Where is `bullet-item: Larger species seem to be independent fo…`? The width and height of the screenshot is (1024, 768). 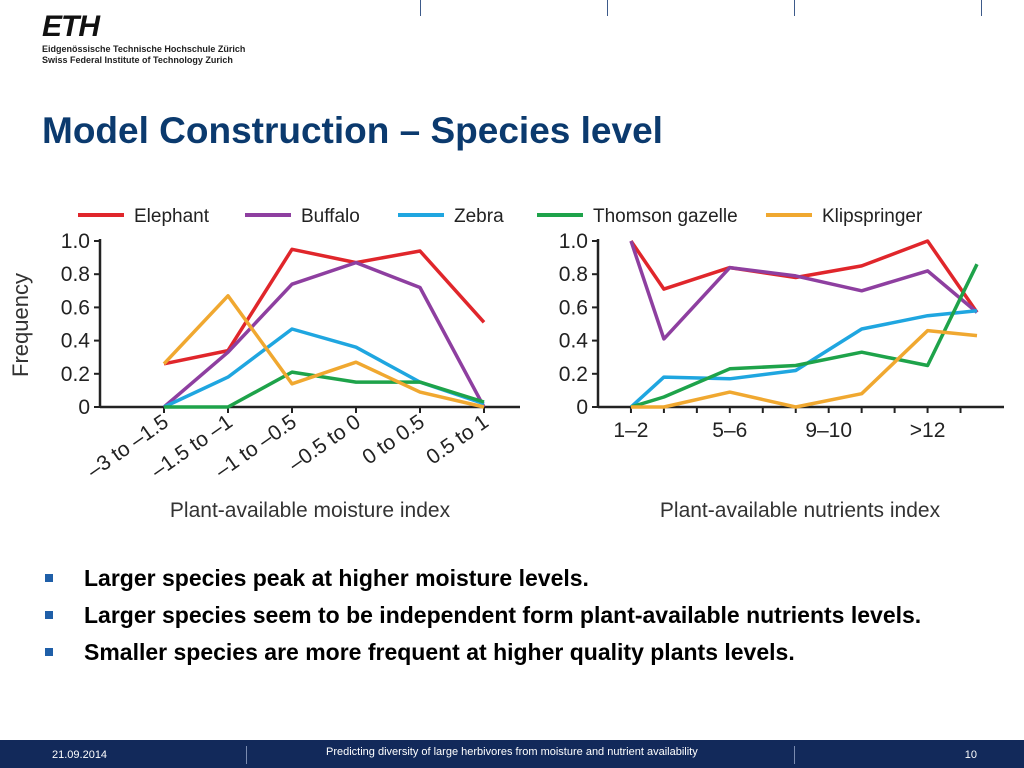 bullet-item: Larger species seem to be independent fo… is located at coordinates (520, 615).